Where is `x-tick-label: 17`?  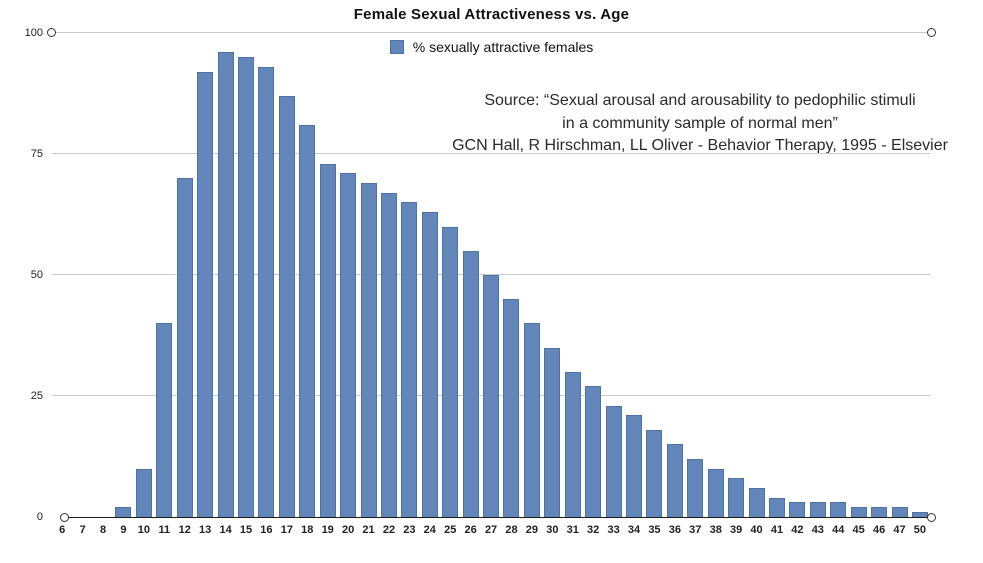
x-tick-label: 17 is located at coordinates (286, 530).